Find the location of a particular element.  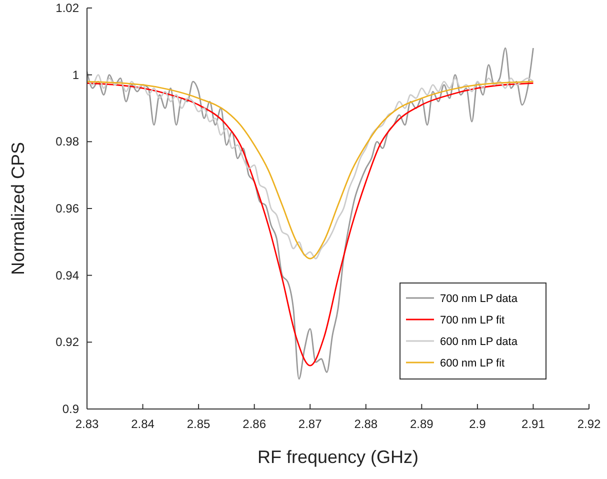

x-tick-label: 2.91 is located at coordinates (534, 424).